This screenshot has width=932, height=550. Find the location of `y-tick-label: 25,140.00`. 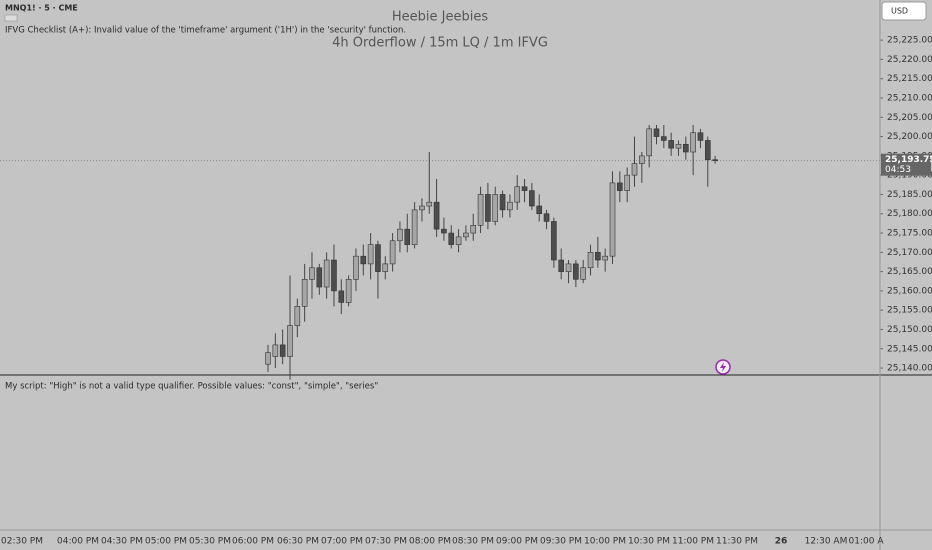

y-tick-label: 25,140.00 is located at coordinates (909, 369).